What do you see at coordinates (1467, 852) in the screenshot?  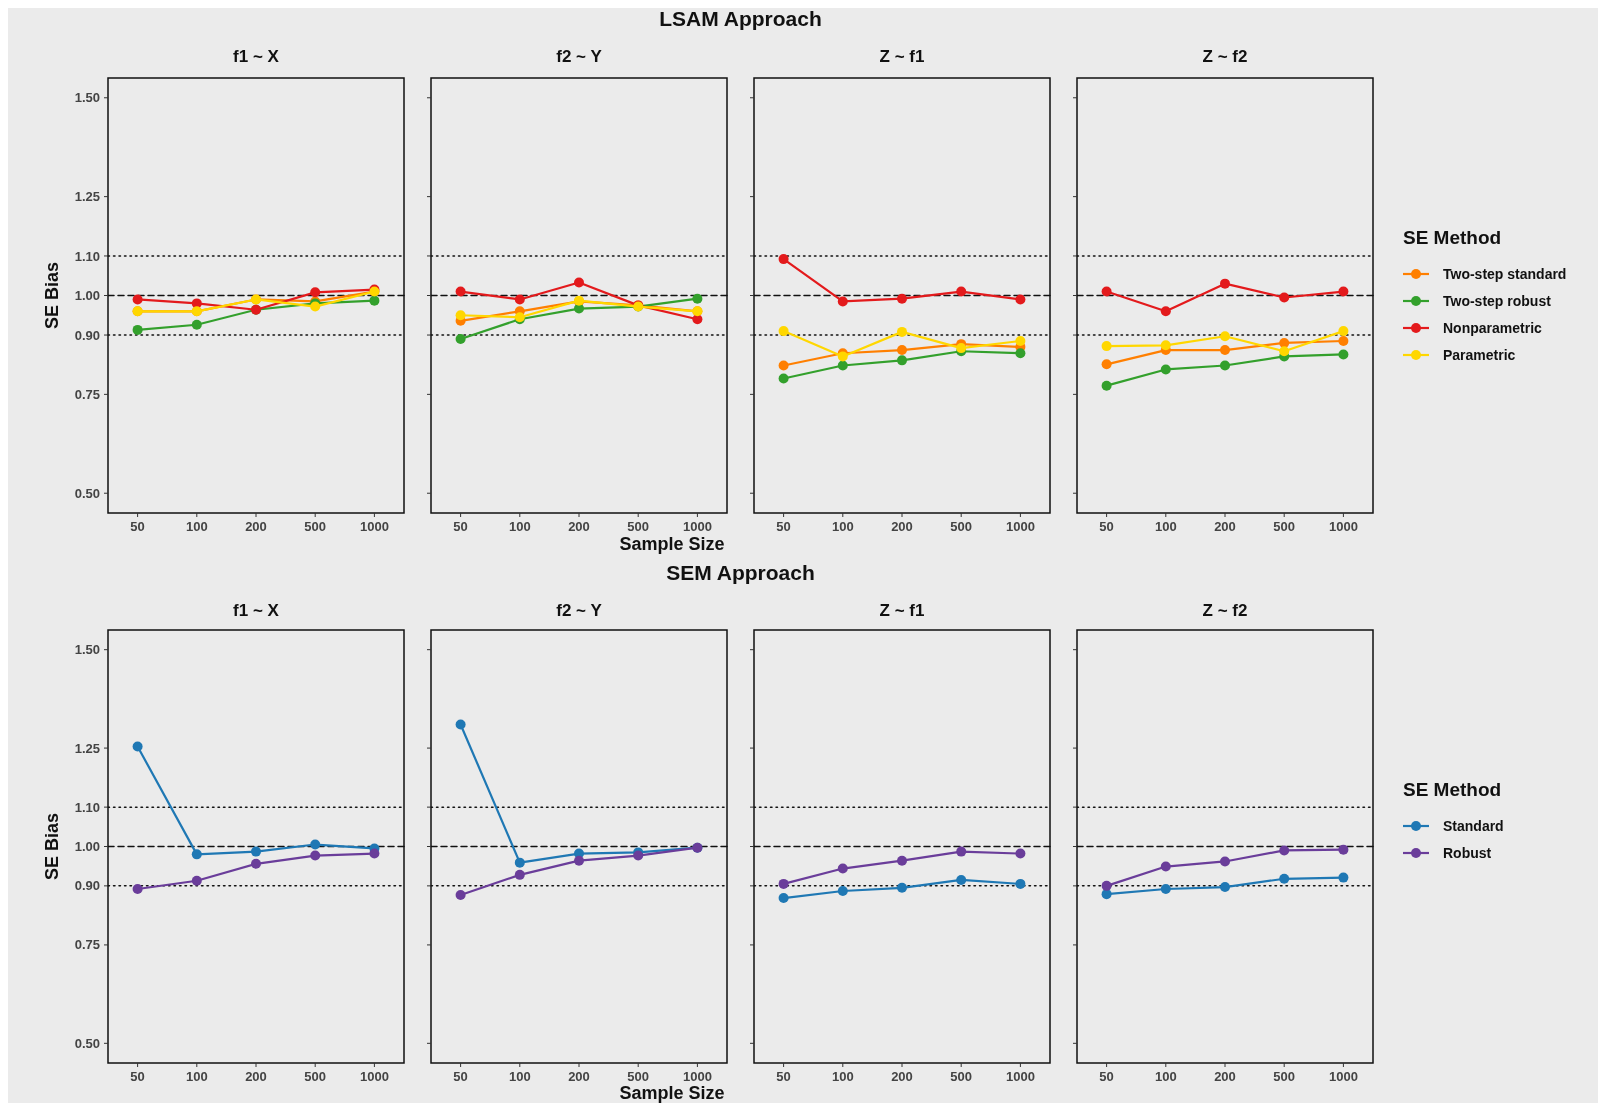 I see `legend-label: Robust` at bounding box center [1467, 852].